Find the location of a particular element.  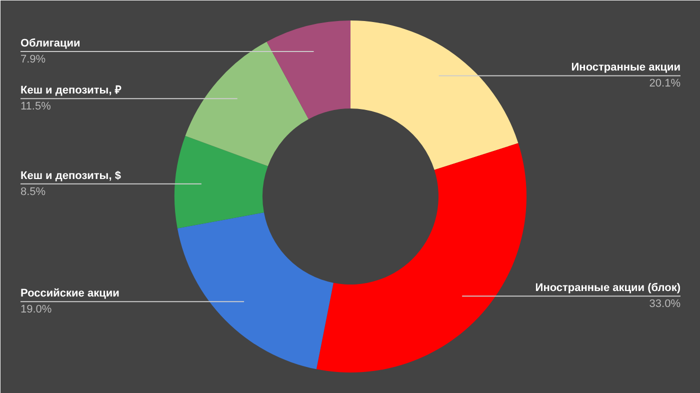

slice-label: Кеш и депозиты, ₽ is located at coordinates (71, 90).